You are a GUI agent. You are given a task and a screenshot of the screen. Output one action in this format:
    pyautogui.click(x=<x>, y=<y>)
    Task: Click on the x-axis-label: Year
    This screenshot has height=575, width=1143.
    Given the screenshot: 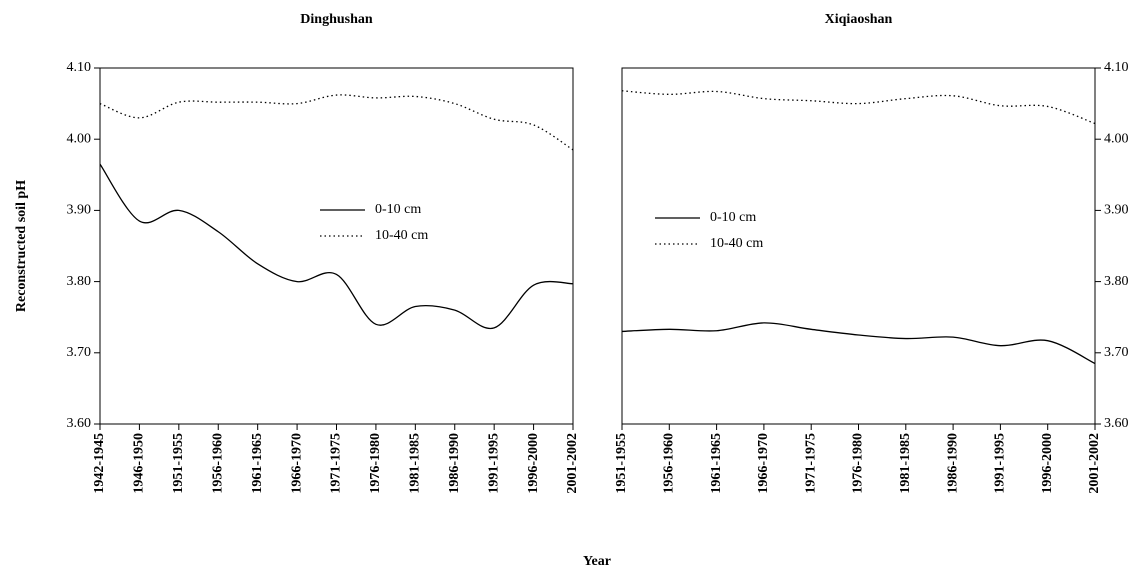 What is the action you would take?
    pyautogui.click(x=597, y=561)
    